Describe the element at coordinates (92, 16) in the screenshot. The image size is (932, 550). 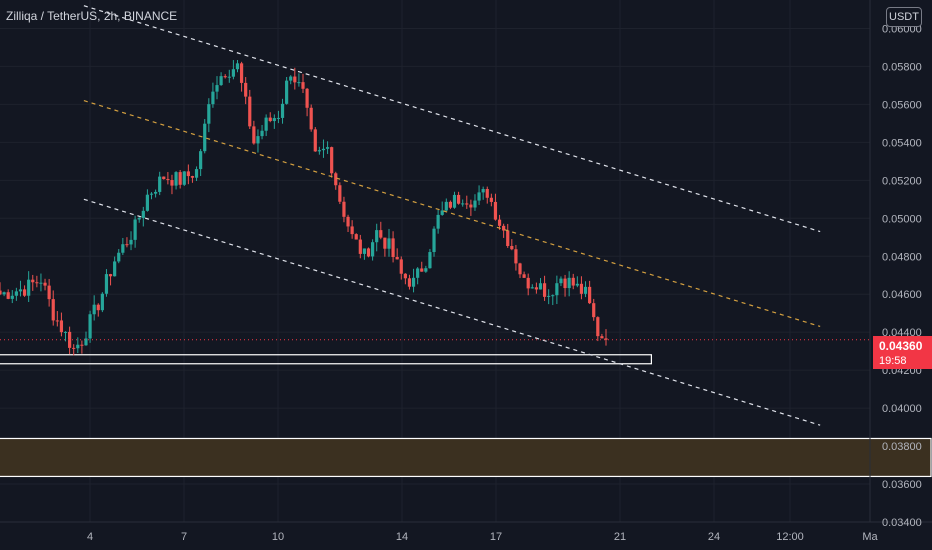
I see `symbol-title: Zilliqa / TetherUS, 2h, BINANCE` at that location.